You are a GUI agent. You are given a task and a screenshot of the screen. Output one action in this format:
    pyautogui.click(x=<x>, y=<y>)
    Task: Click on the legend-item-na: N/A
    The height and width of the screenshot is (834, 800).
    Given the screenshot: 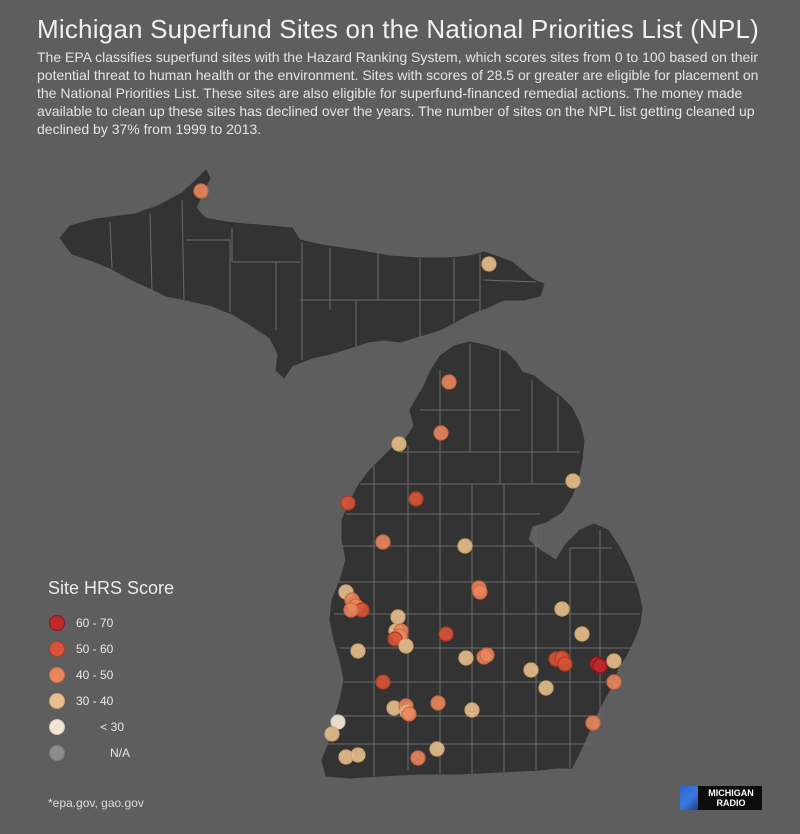 What is the action you would take?
    pyautogui.click(x=111, y=758)
    